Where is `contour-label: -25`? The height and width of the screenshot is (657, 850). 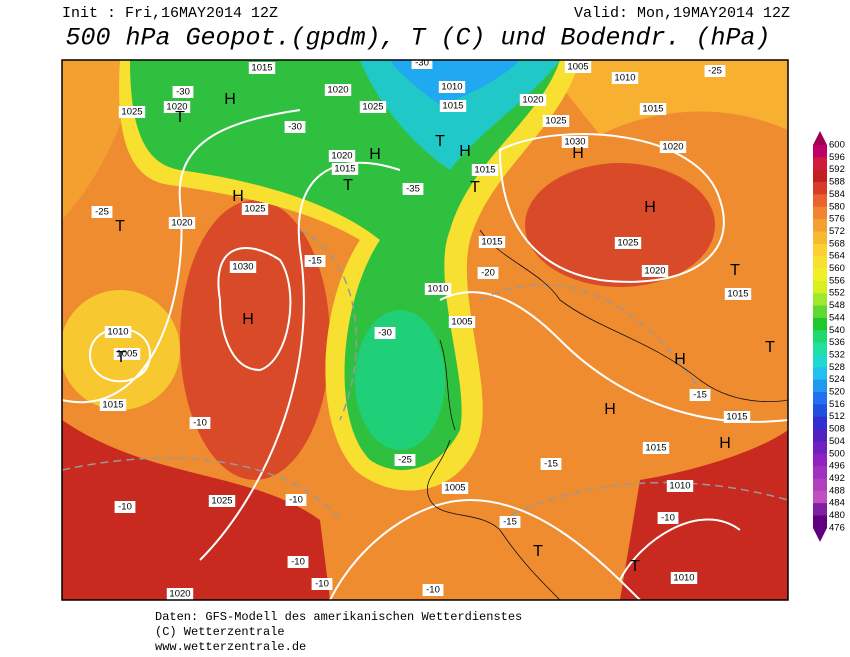
contour-label: -25 is located at coordinates (715, 71).